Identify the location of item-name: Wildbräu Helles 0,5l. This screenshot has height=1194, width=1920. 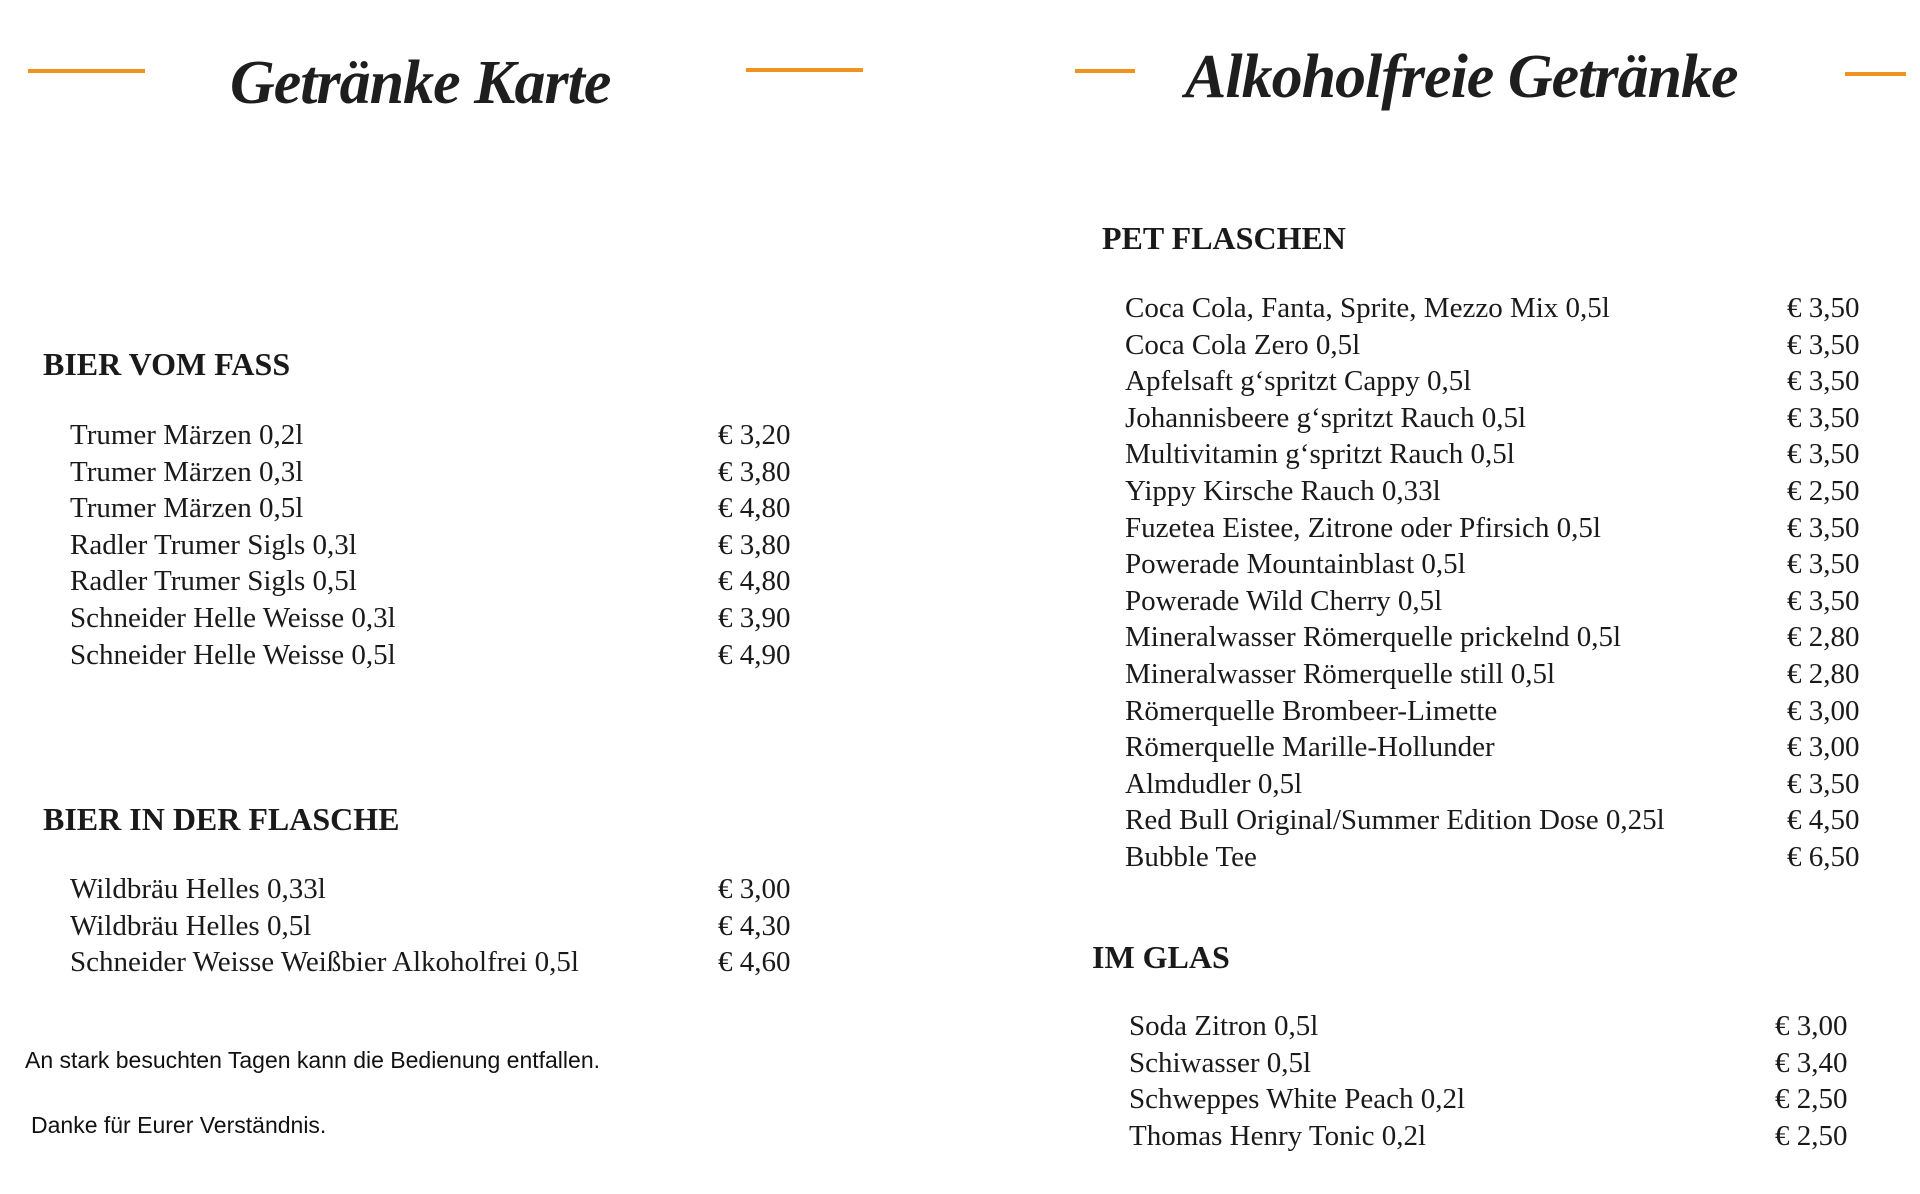
(191, 925).